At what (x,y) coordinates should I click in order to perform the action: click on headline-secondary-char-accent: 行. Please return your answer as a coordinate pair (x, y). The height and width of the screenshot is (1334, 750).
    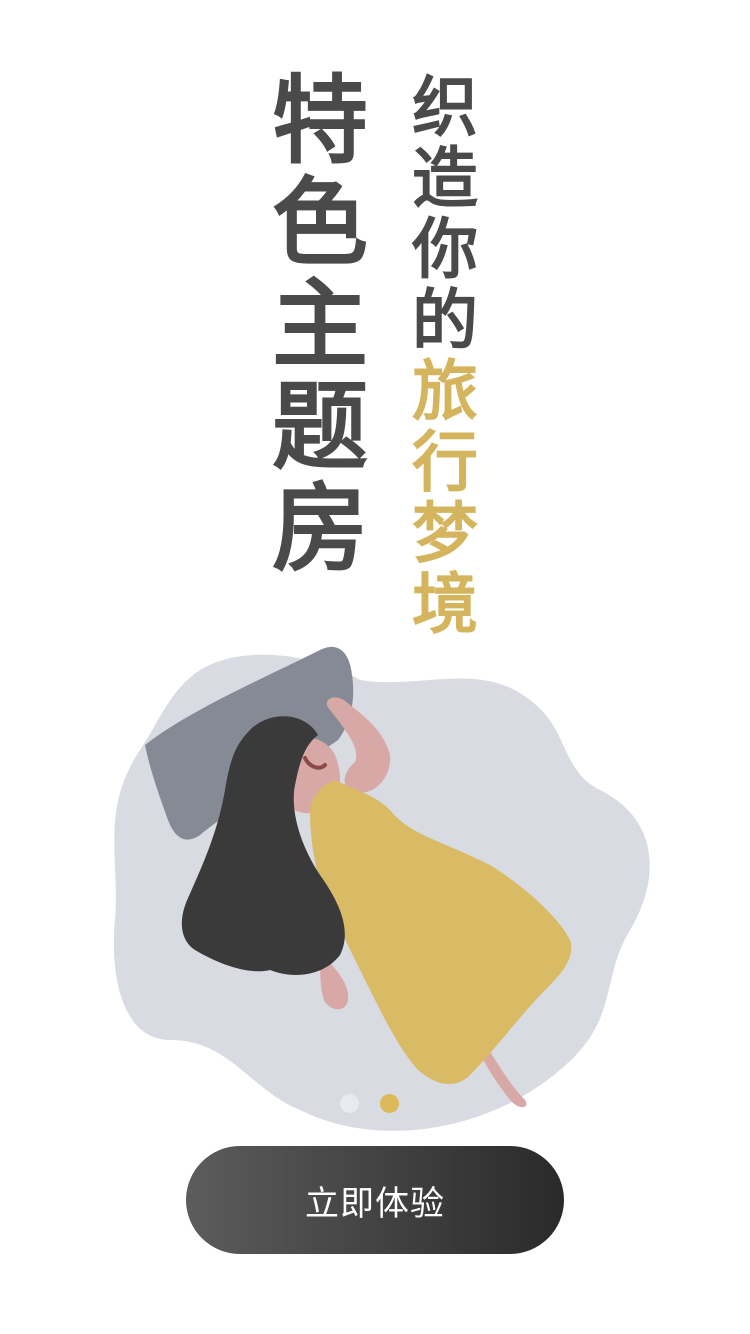
    Looking at the image, I should click on (445, 462).